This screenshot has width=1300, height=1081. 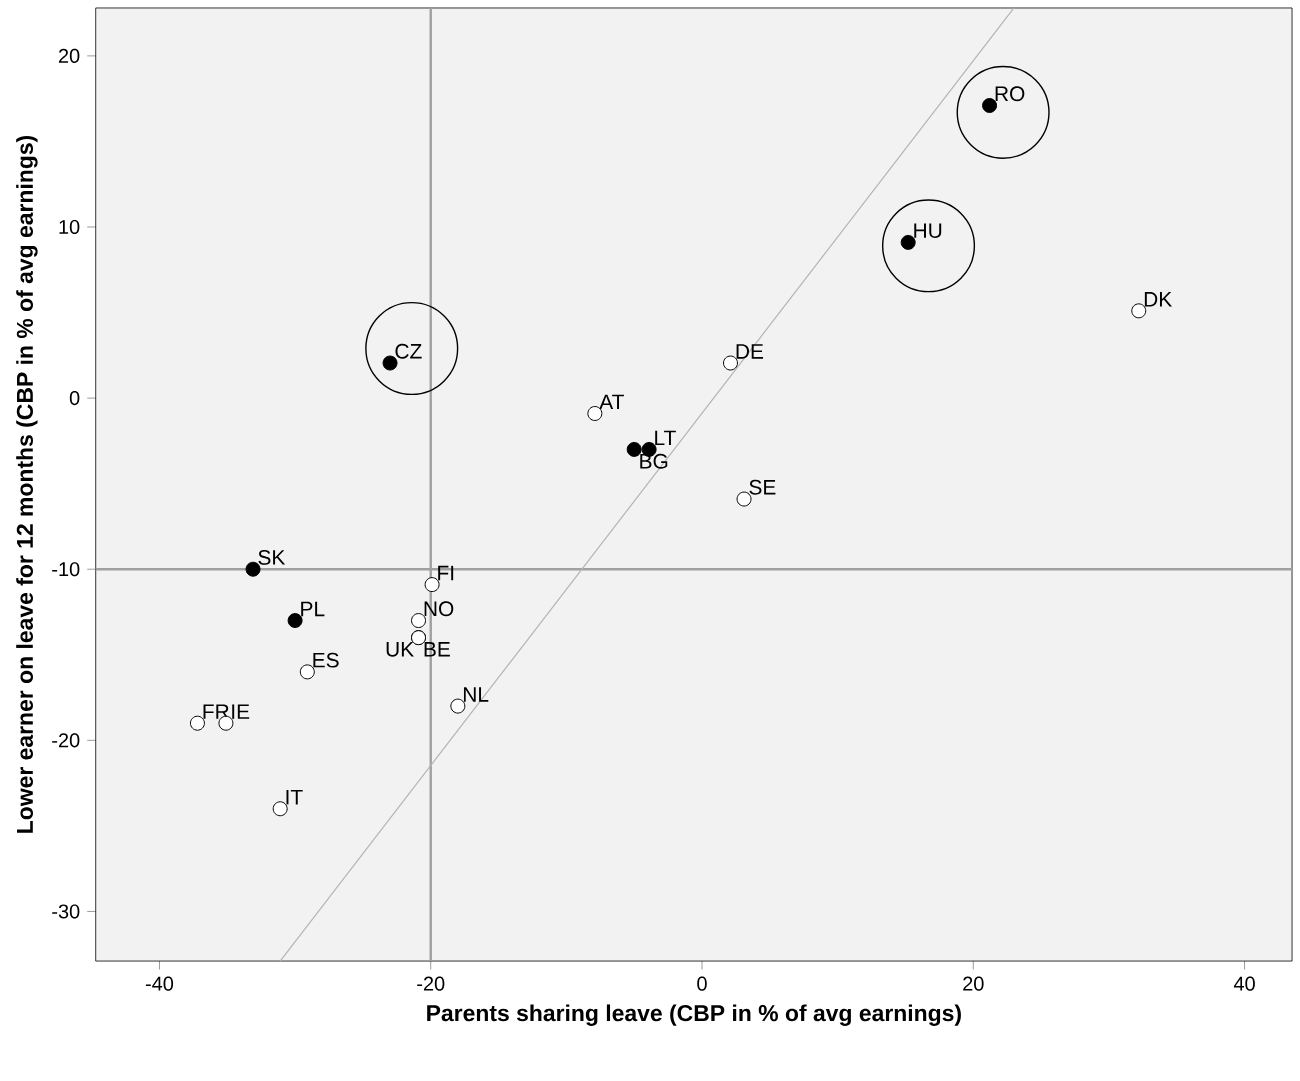 I want to click on annotation: AT, so click(x=611, y=402).